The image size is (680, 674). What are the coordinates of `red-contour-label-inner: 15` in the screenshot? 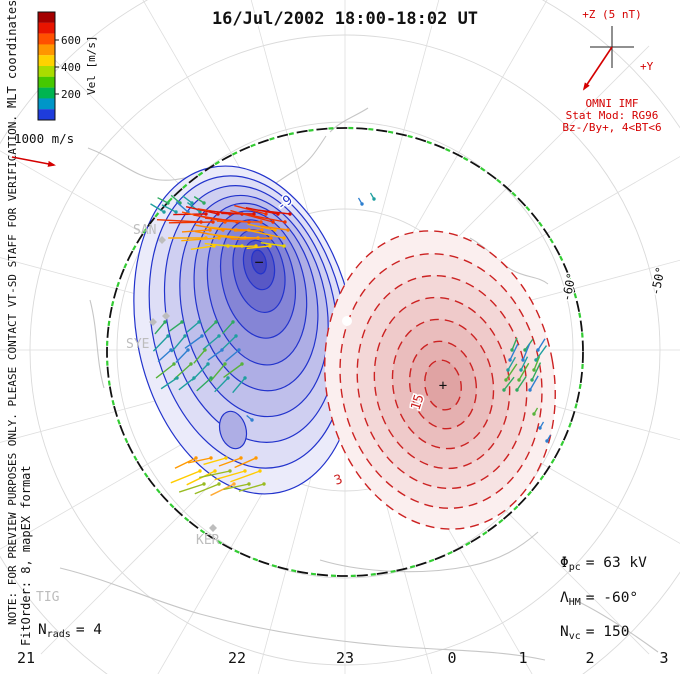 It's located at (418, 403).